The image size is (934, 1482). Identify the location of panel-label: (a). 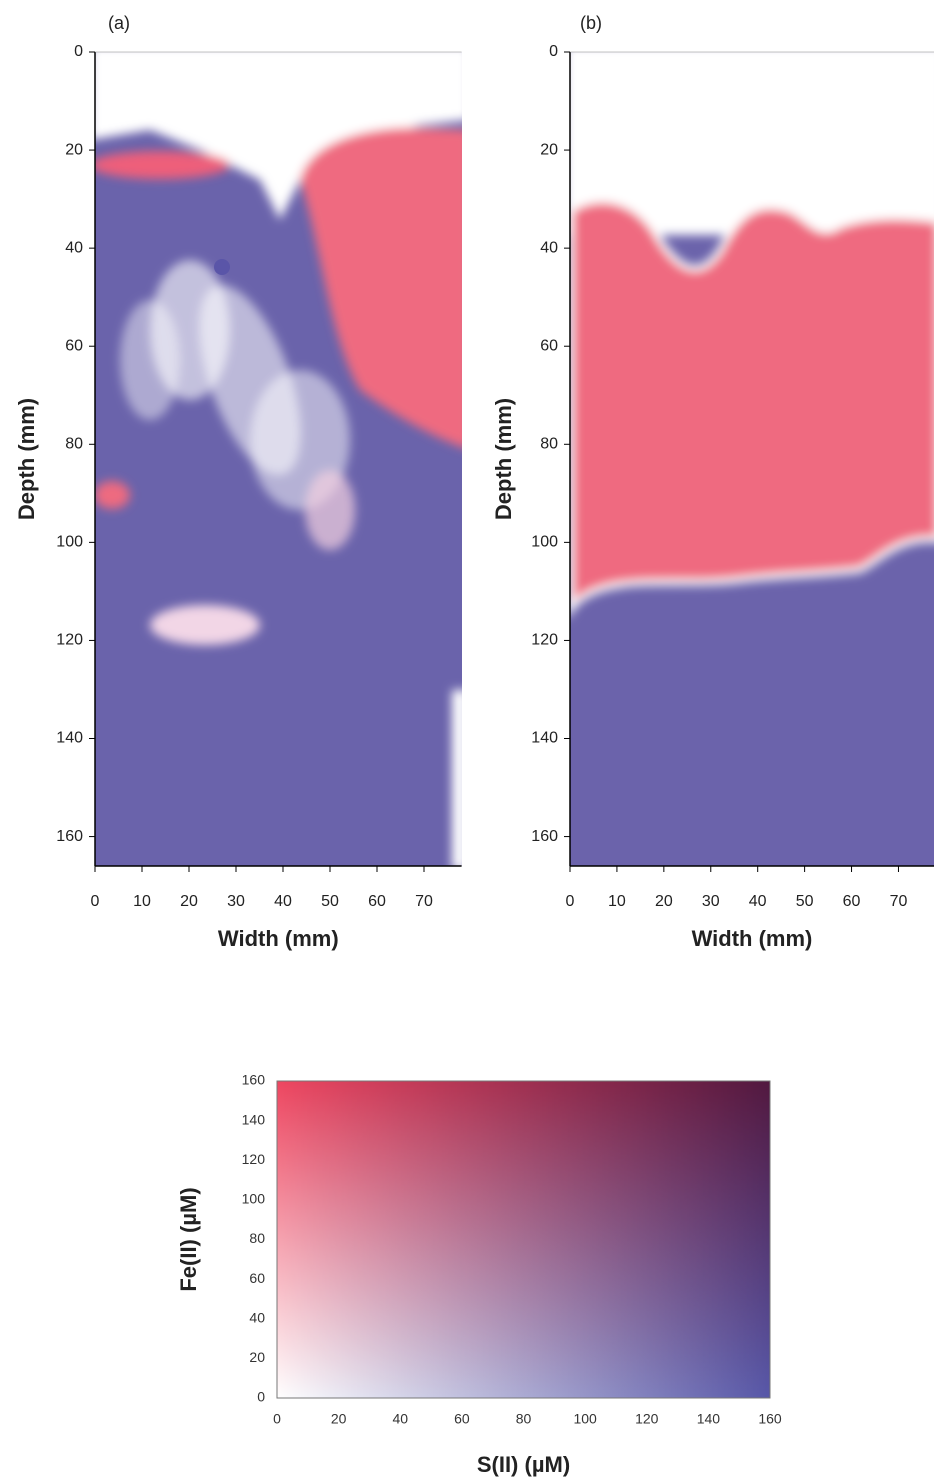
(119, 23).